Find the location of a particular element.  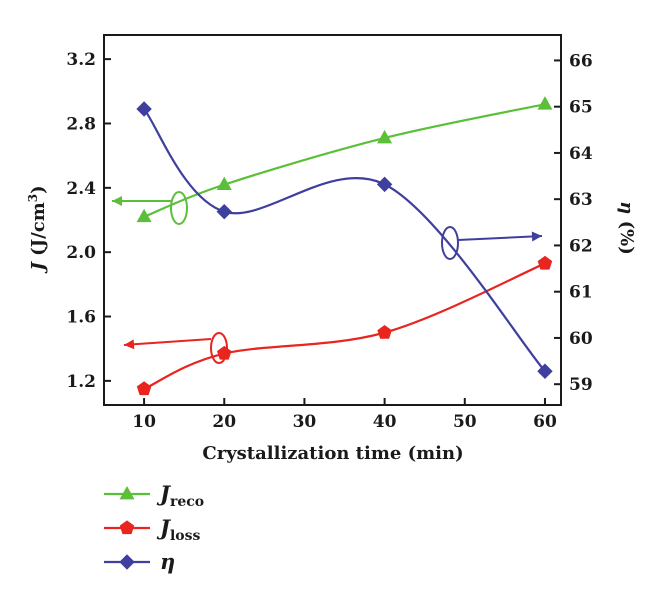

legend-label: η is located at coordinates (167, 561).